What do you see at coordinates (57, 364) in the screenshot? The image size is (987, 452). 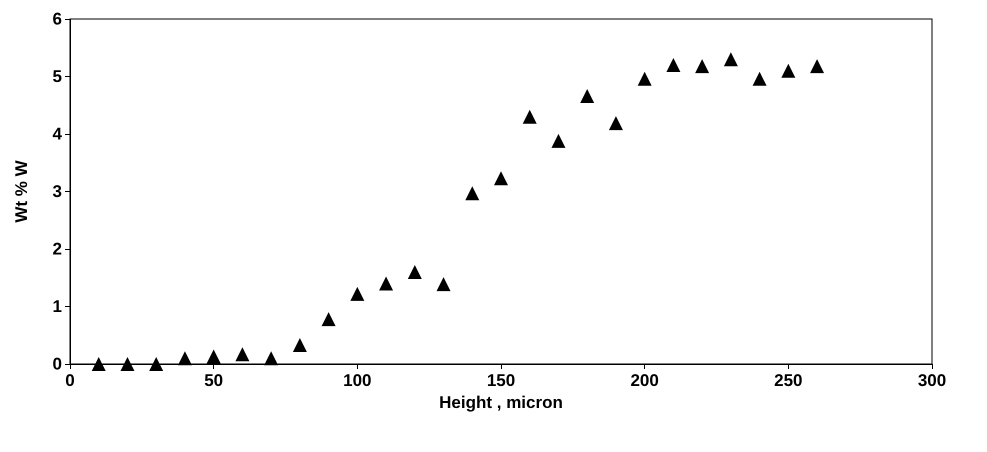 I see `y-tick-label: 0` at bounding box center [57, 364].